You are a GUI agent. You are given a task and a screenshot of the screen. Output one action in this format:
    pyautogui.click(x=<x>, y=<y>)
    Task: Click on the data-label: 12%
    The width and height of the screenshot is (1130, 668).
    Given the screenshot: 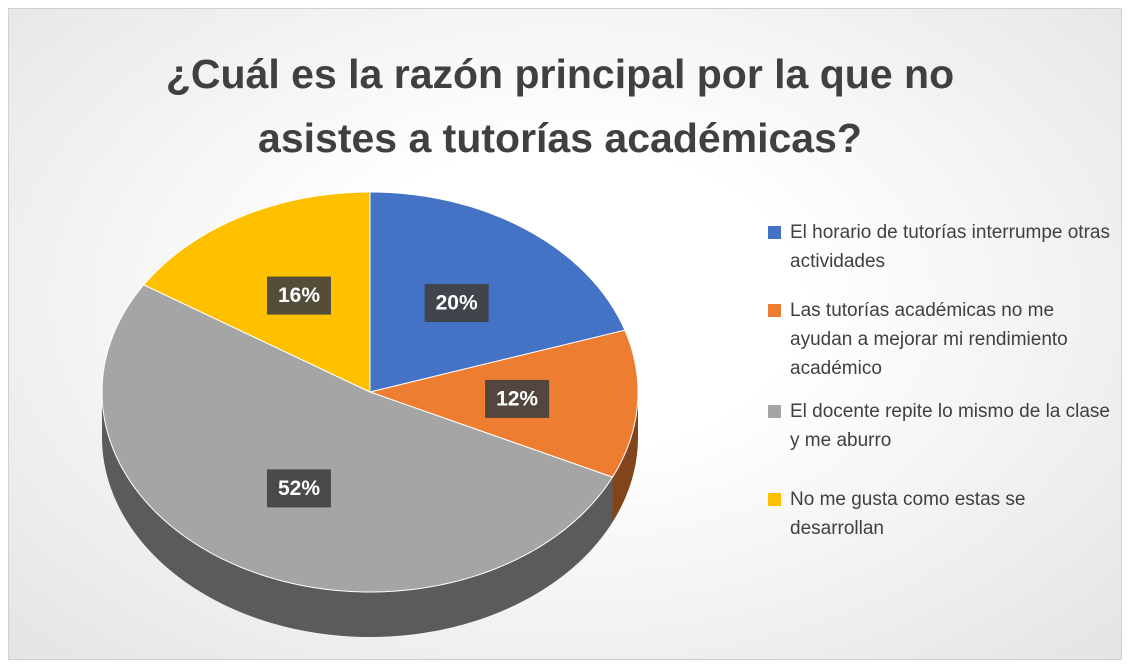 What is the action you would take?
    pyautogui.click(x=517, y=398)
    